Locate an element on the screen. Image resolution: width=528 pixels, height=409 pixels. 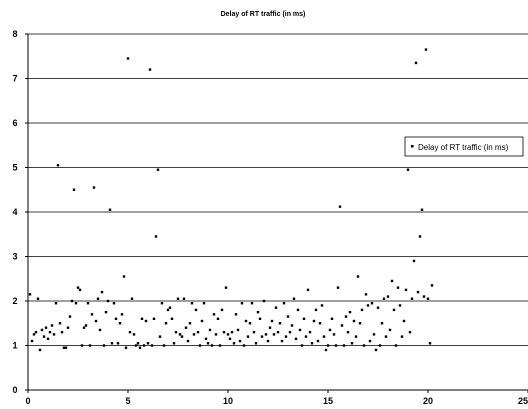
y-tick-label: 7 is located at coordinates (14, 79).